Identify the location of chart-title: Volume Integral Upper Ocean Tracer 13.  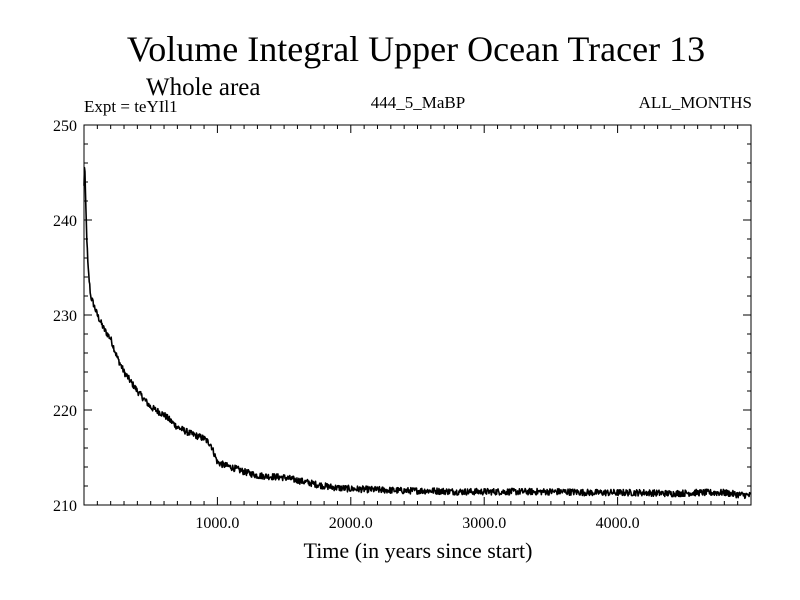
(416, 49).